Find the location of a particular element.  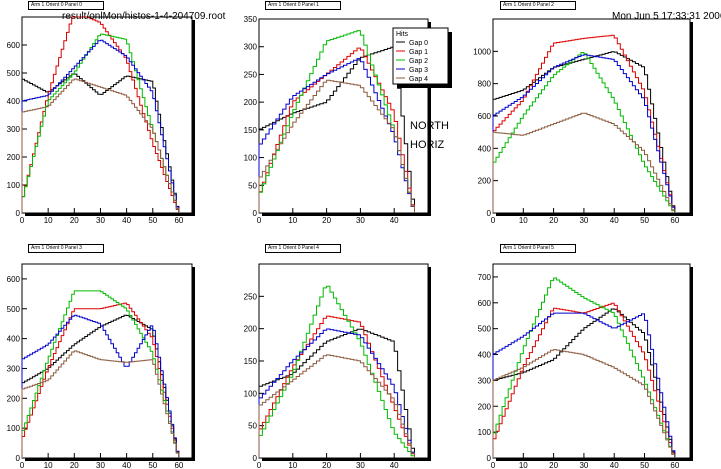

y-tick-label: 500 is located at coordinates (14, 309).